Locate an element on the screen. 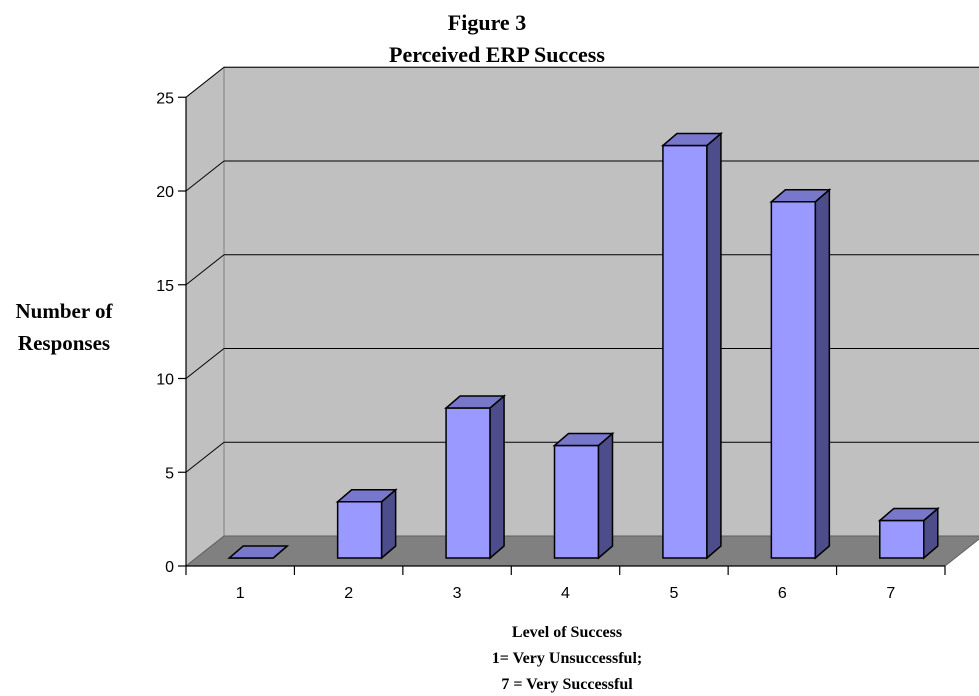  y-tick-labels: 0 5 10 15 20 25 is located at coordinates (165, 333).